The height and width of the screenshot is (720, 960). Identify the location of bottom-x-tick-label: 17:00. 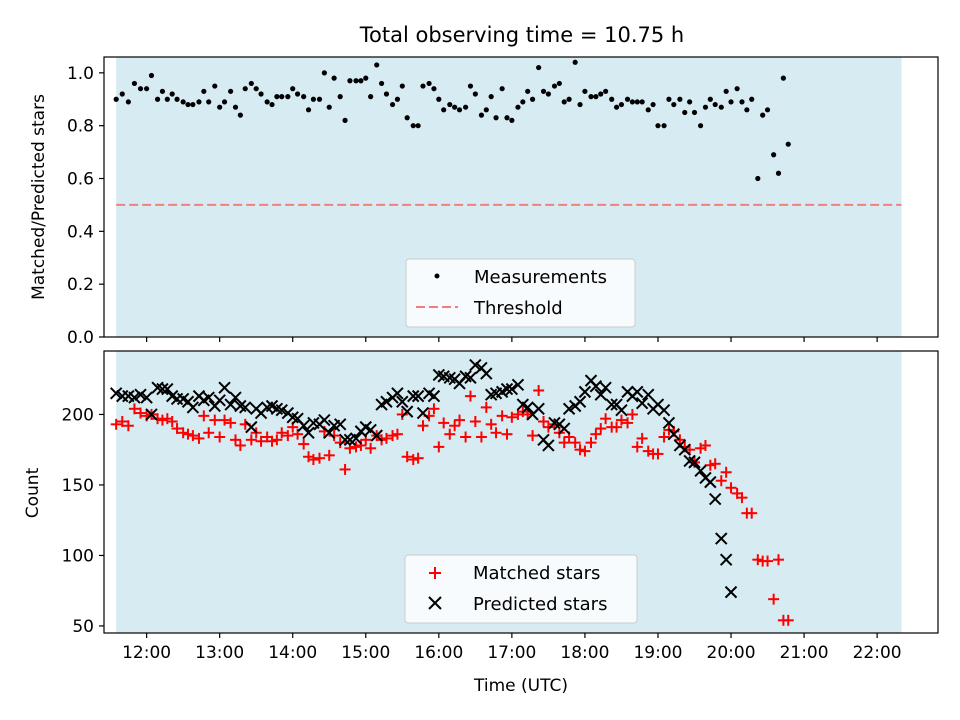
(511, 653).